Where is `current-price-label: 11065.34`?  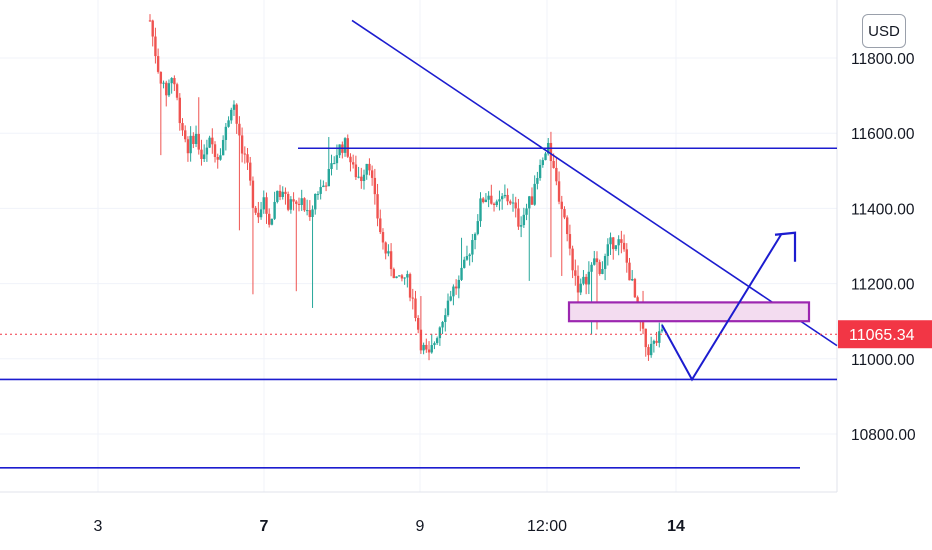
current-price-label: 11065.34 is located at coordinates (882, 335).